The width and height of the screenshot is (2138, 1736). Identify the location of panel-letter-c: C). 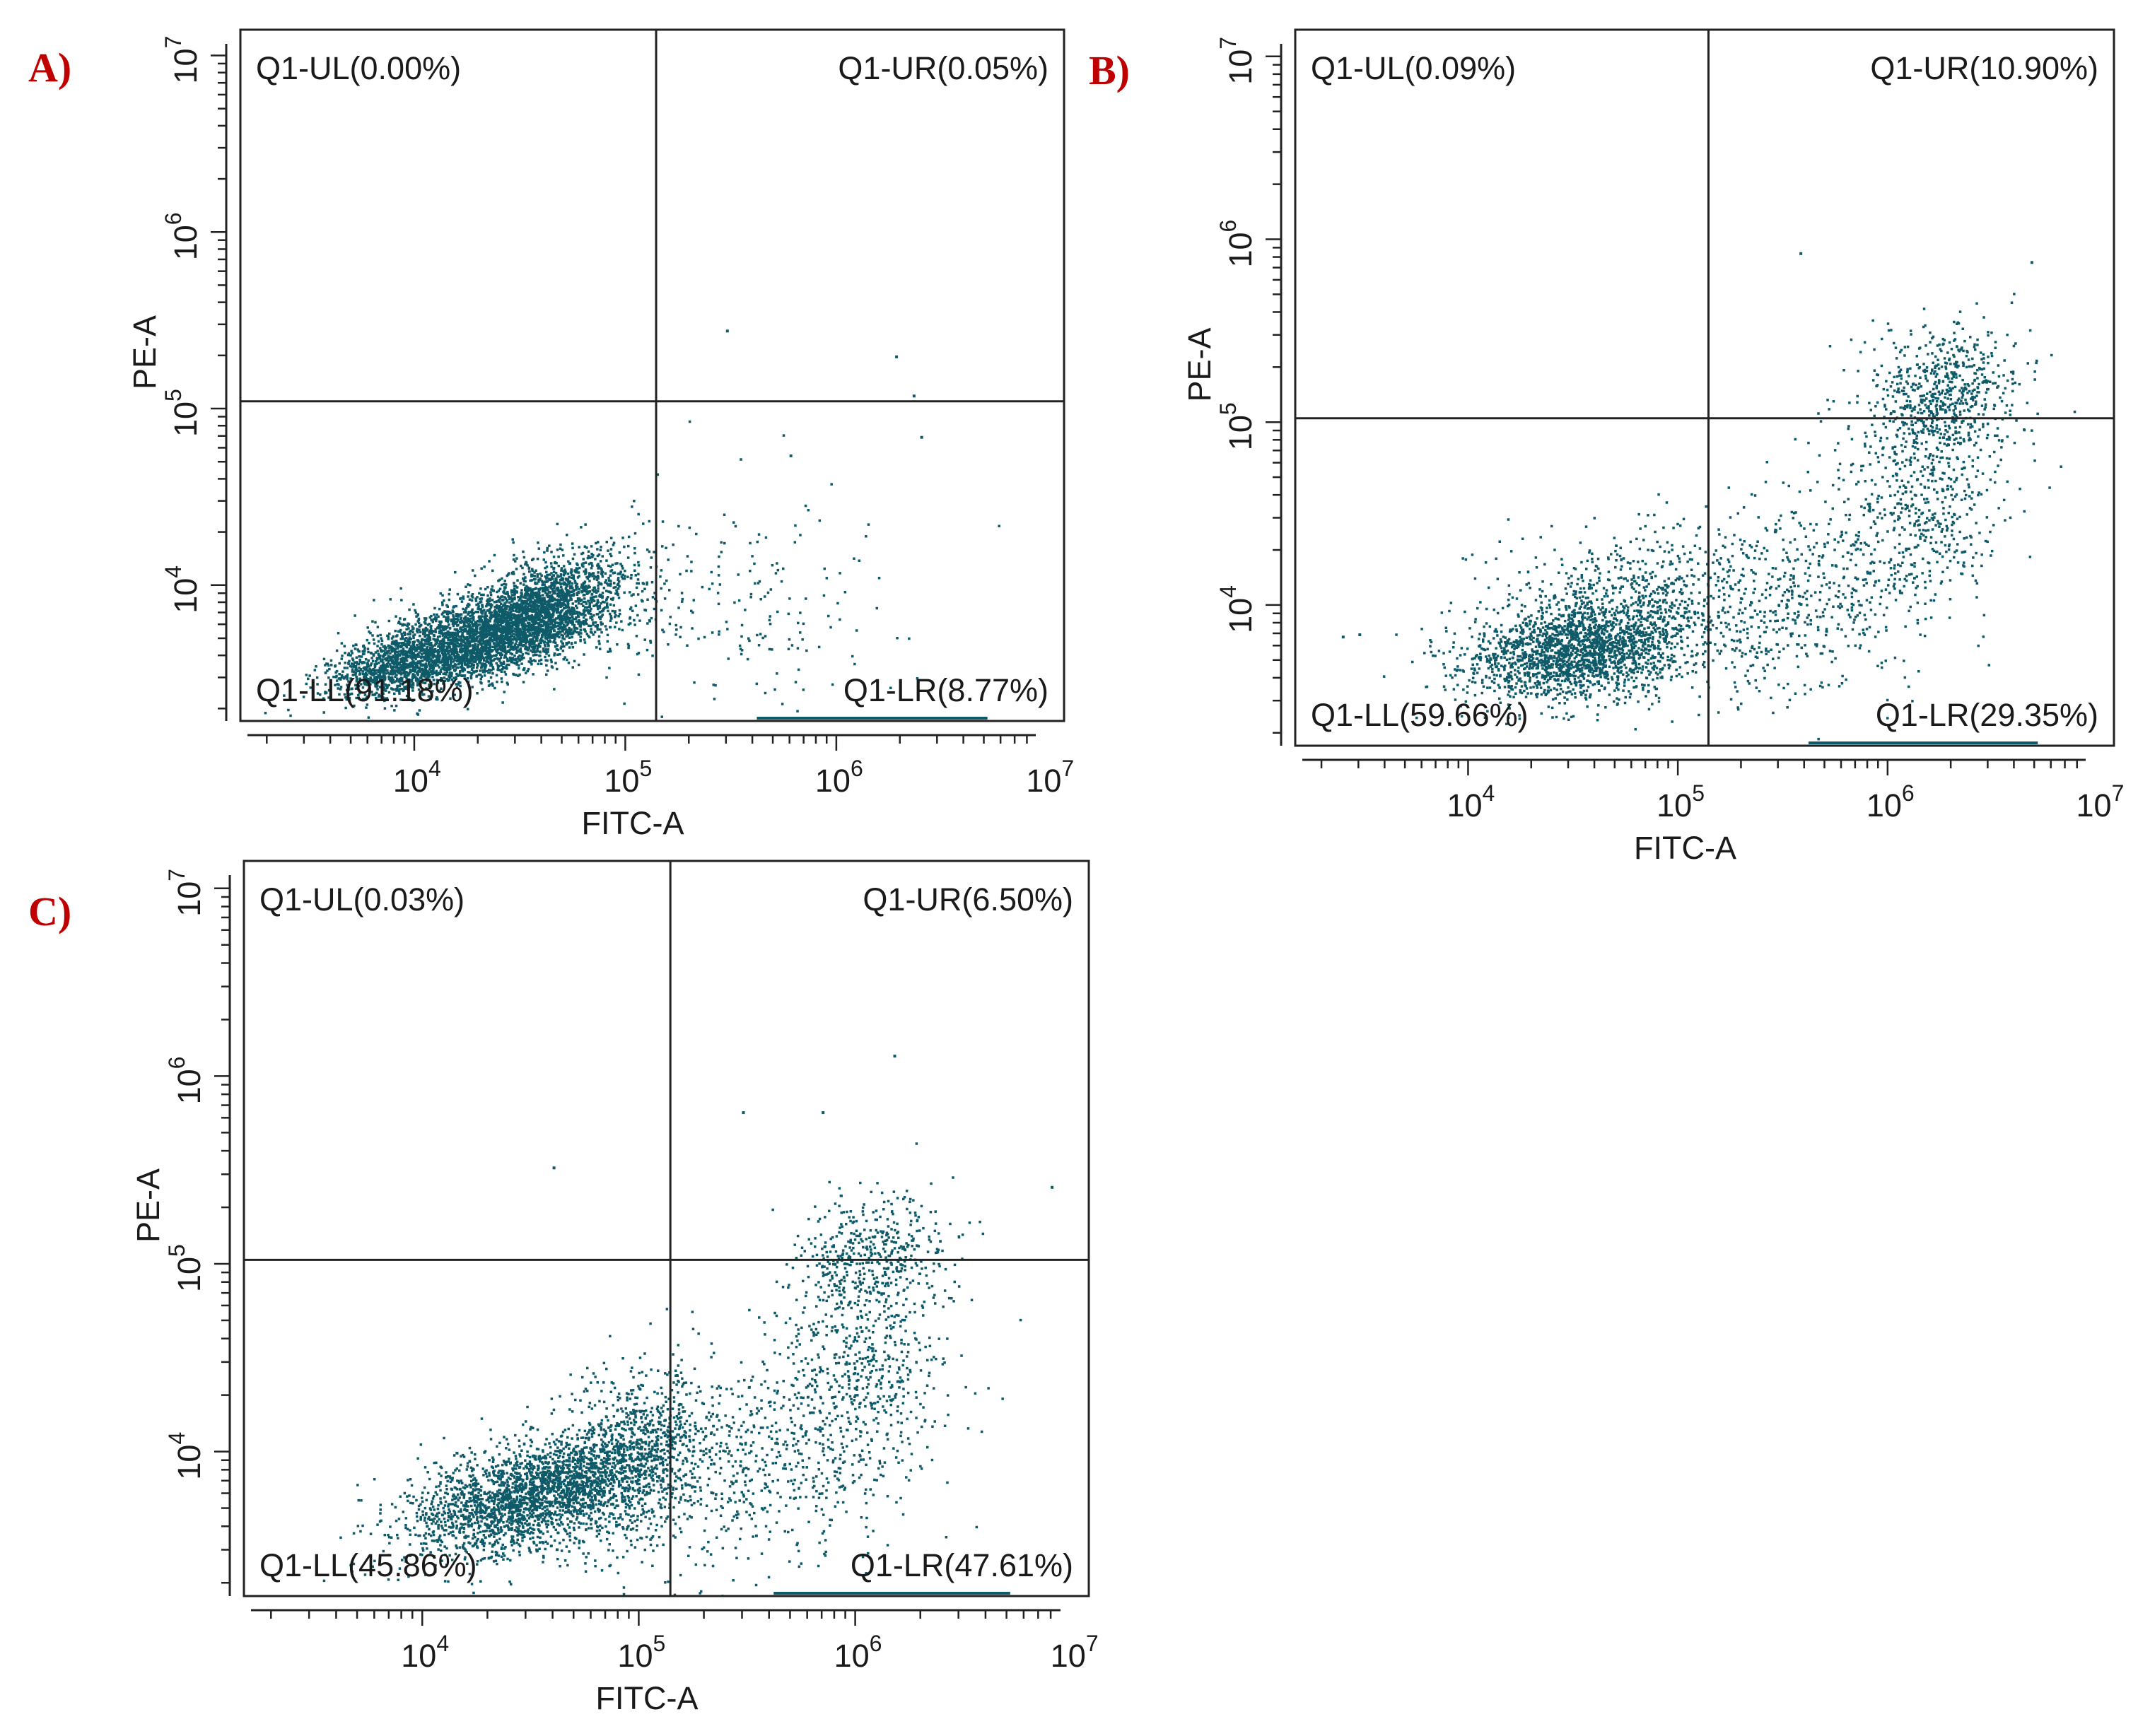
(50, 911).